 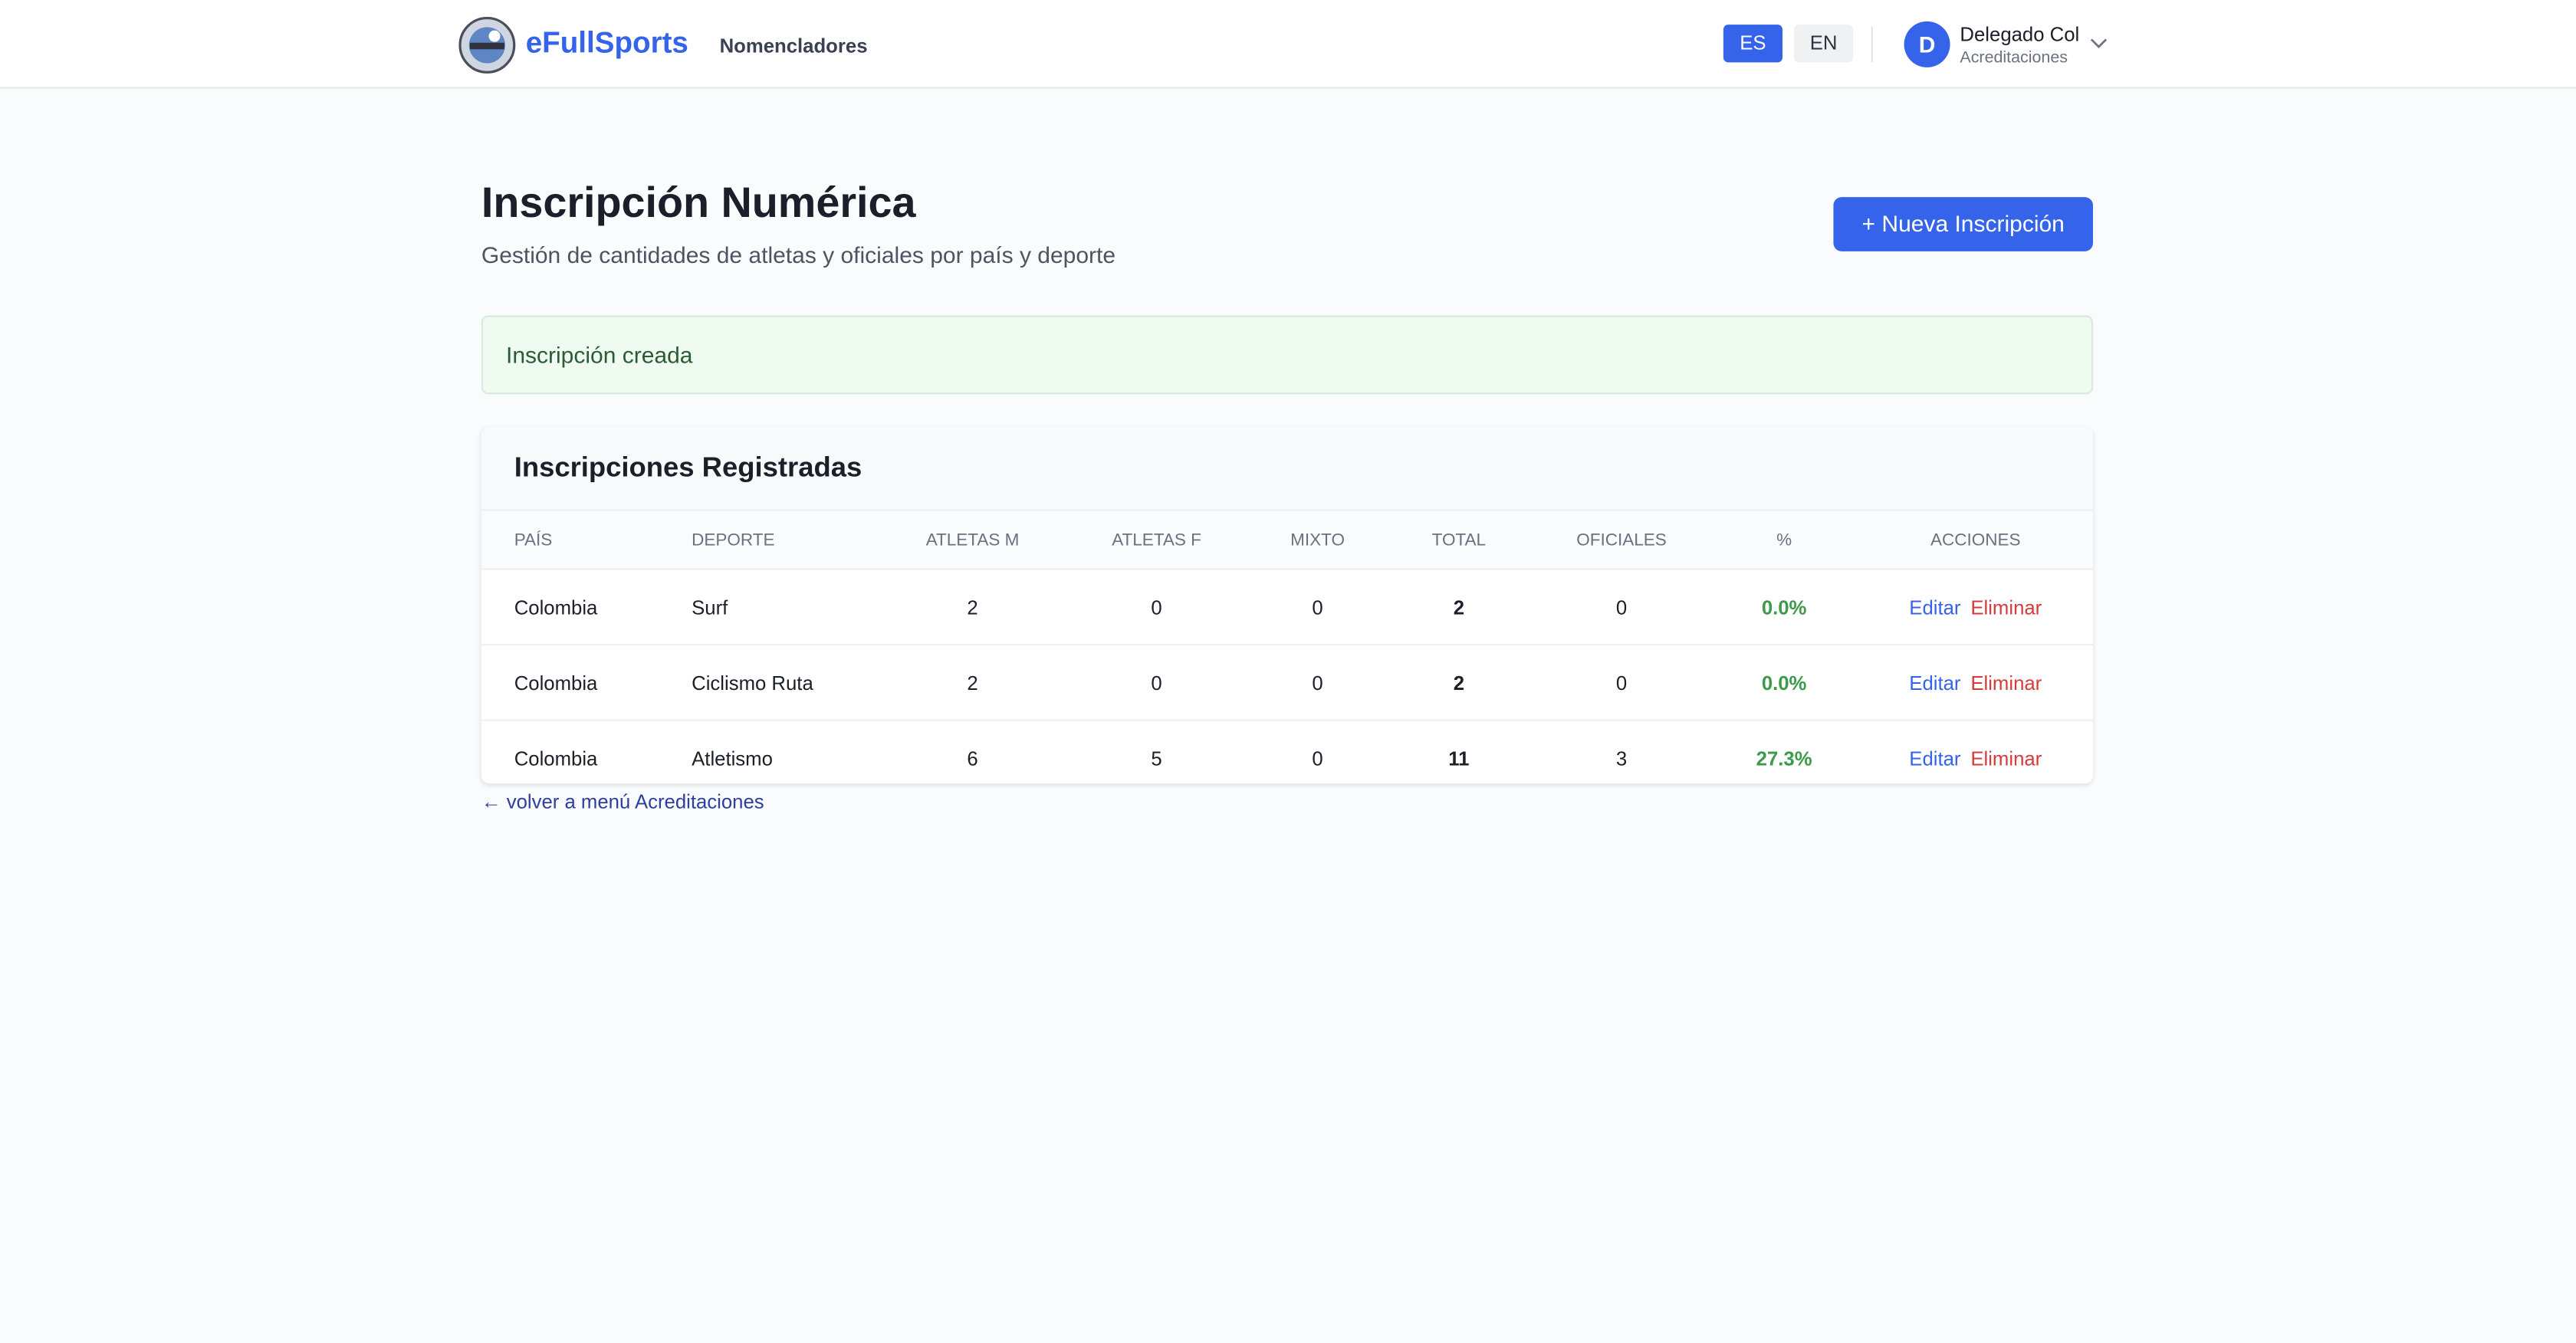 What do you see at coordinates (1927, 44) in the screenshot?
I see `avatar: D` at bounding box center [1927, 44].